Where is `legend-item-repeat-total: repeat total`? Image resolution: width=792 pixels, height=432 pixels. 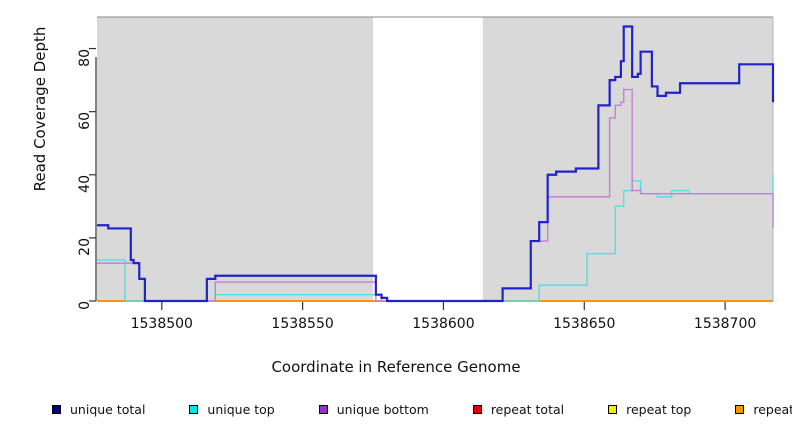 legend-item-repeat-total: repeat total is located at coordinates (518, 409).